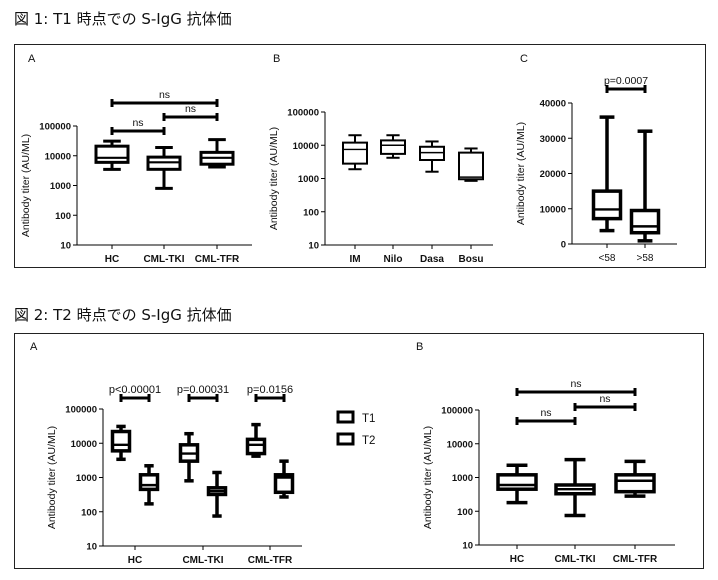  Describe the element at coordinates (355, 417) in the screenshot. I see `legend-item-T1: T1` at that location.